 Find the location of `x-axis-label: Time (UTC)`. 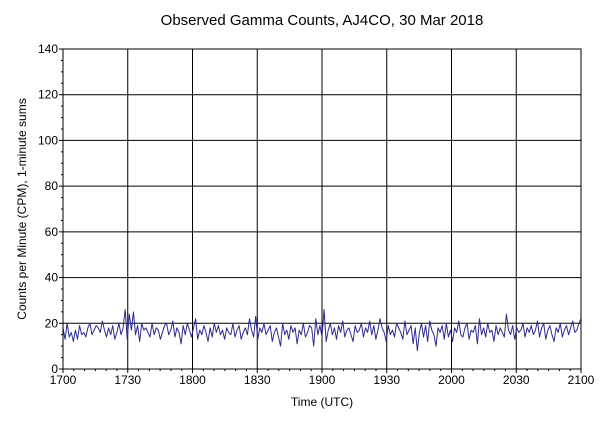

x-axis-label: Time (UTC) is located at coordinates (322, 402).